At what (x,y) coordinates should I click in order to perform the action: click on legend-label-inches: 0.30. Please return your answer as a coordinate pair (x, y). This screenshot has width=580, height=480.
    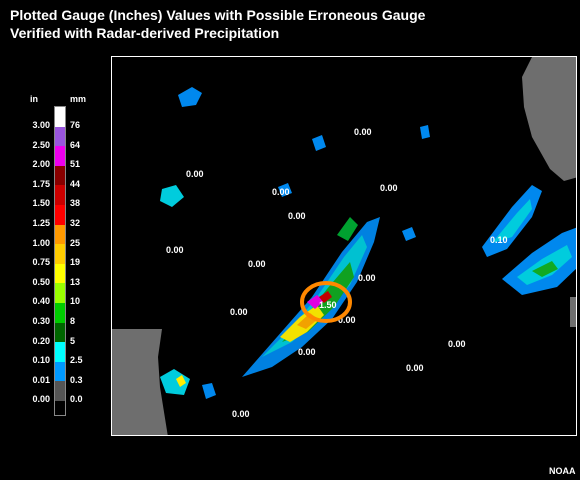
    Looking at the image, I should click on (41, 321).